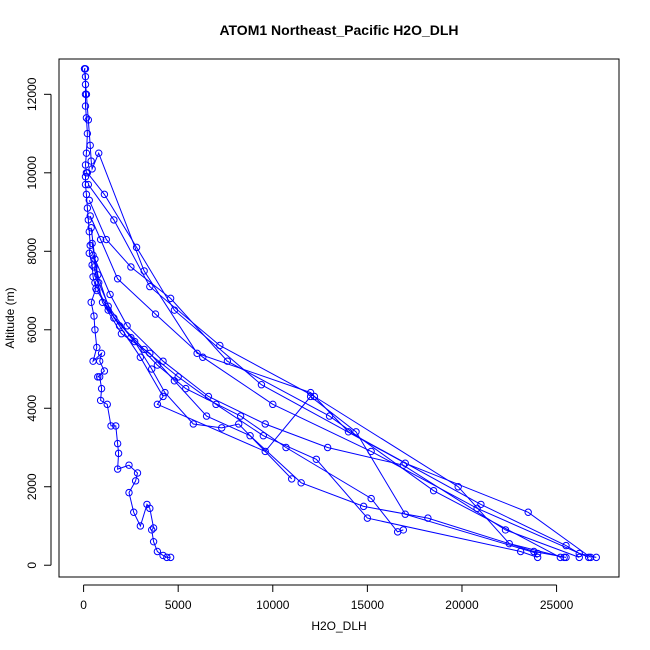  I want to click on x-tick-label: 10000, so click(273, 605).